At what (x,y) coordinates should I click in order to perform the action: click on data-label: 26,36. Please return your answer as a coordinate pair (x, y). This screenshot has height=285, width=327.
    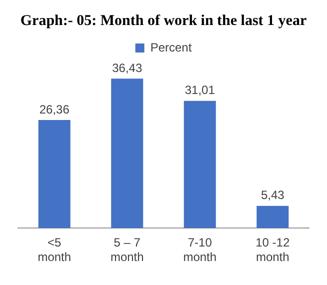
    Looking at the image, I should click on (54, 109).